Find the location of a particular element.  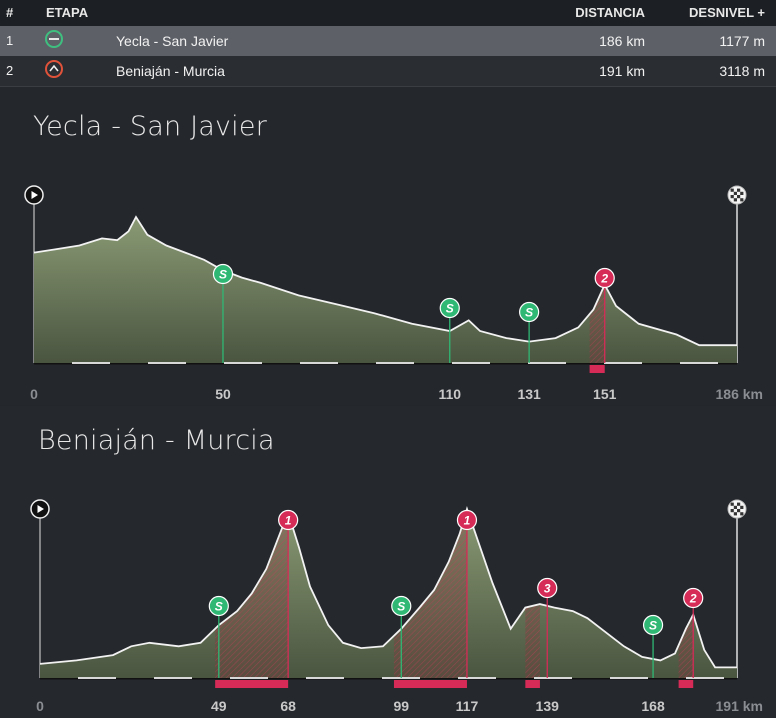

stage-2-title: Beniaján - Murcia is located at coordinates (156, 440).